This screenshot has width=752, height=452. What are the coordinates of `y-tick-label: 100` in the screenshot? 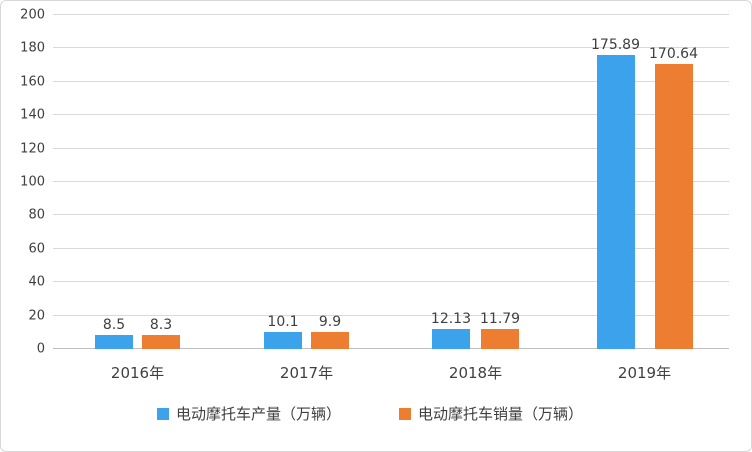 It's located at (32, 182).